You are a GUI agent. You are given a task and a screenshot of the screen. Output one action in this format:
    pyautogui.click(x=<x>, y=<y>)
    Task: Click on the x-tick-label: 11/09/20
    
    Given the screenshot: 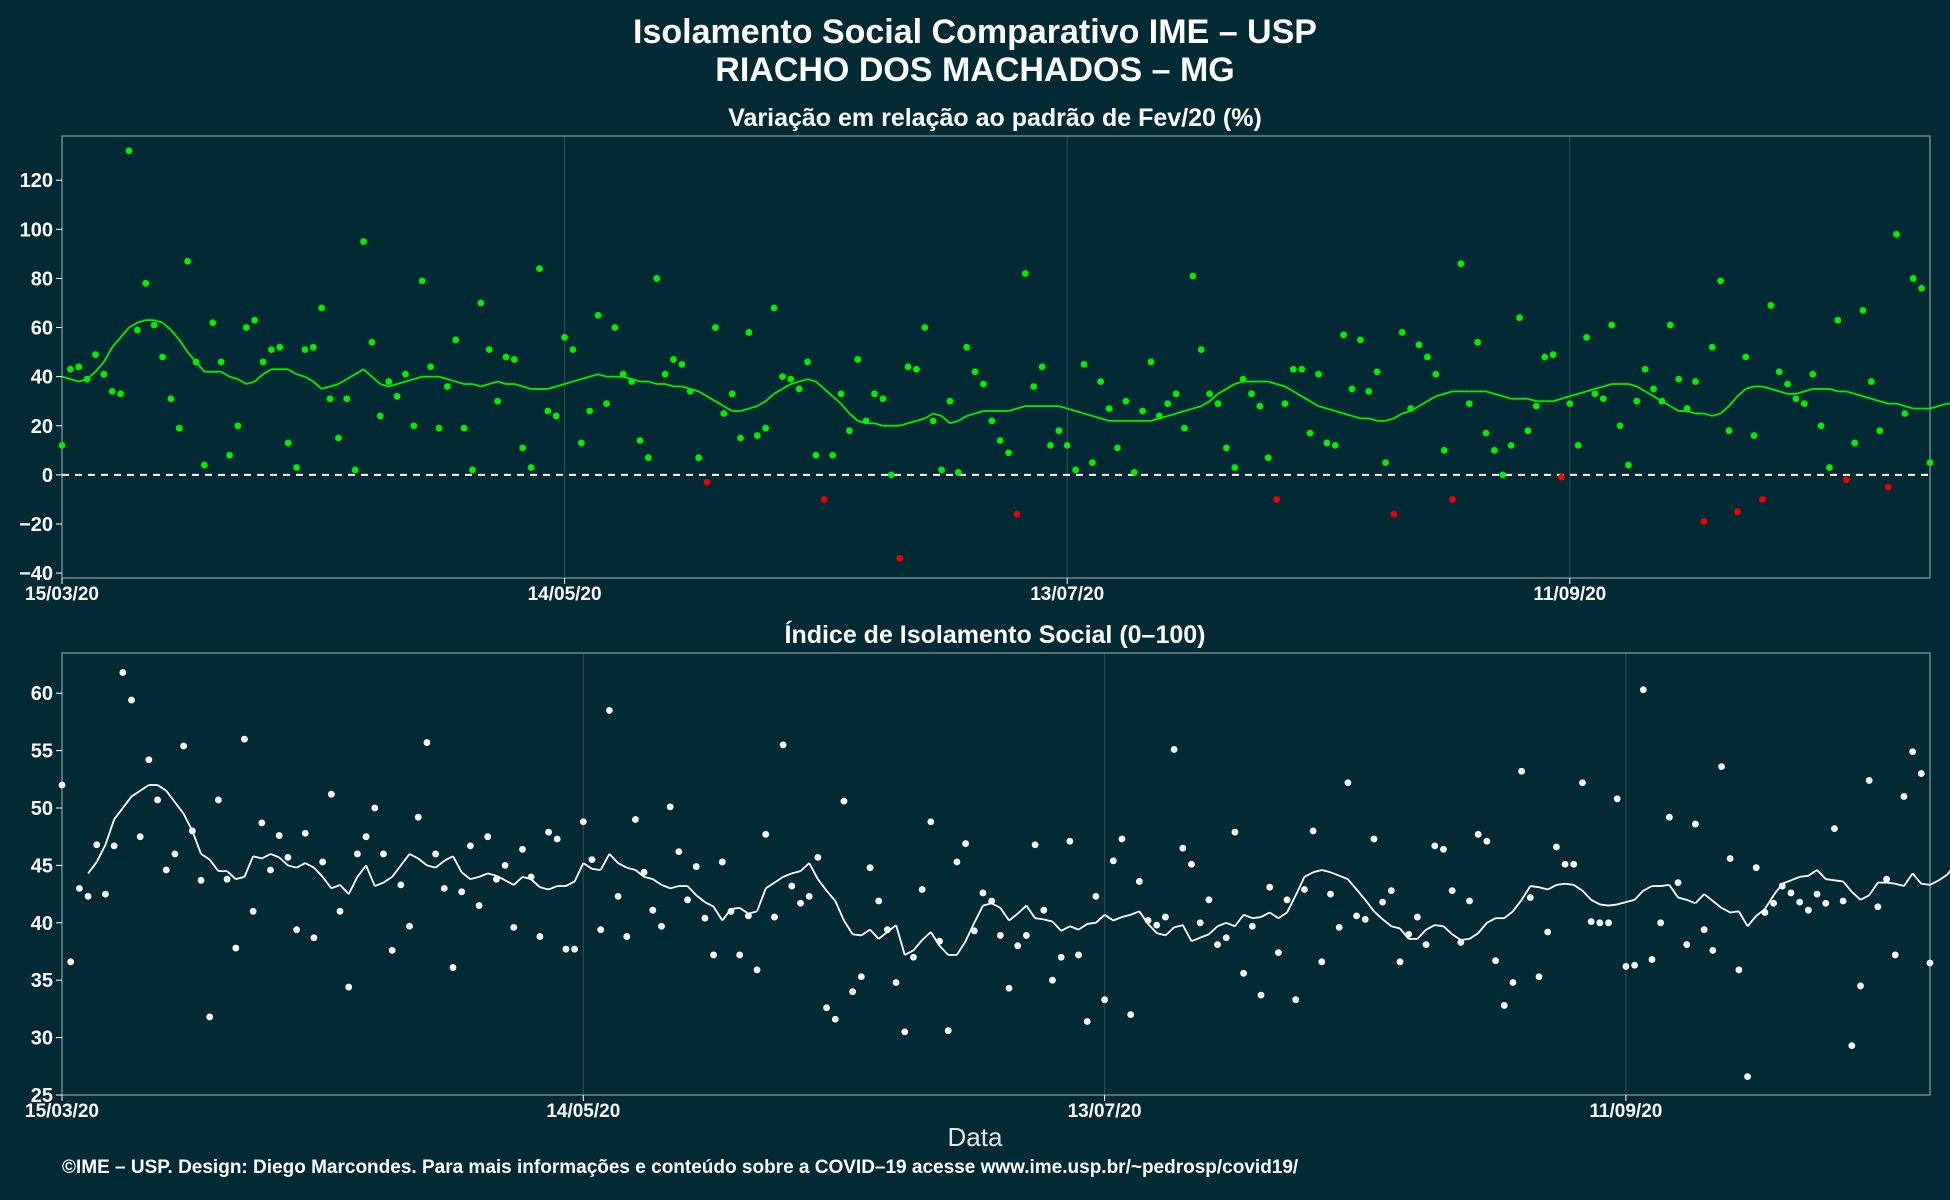 What is the action you would take?
    pyautogui.click(x=1625, y=1111)
    